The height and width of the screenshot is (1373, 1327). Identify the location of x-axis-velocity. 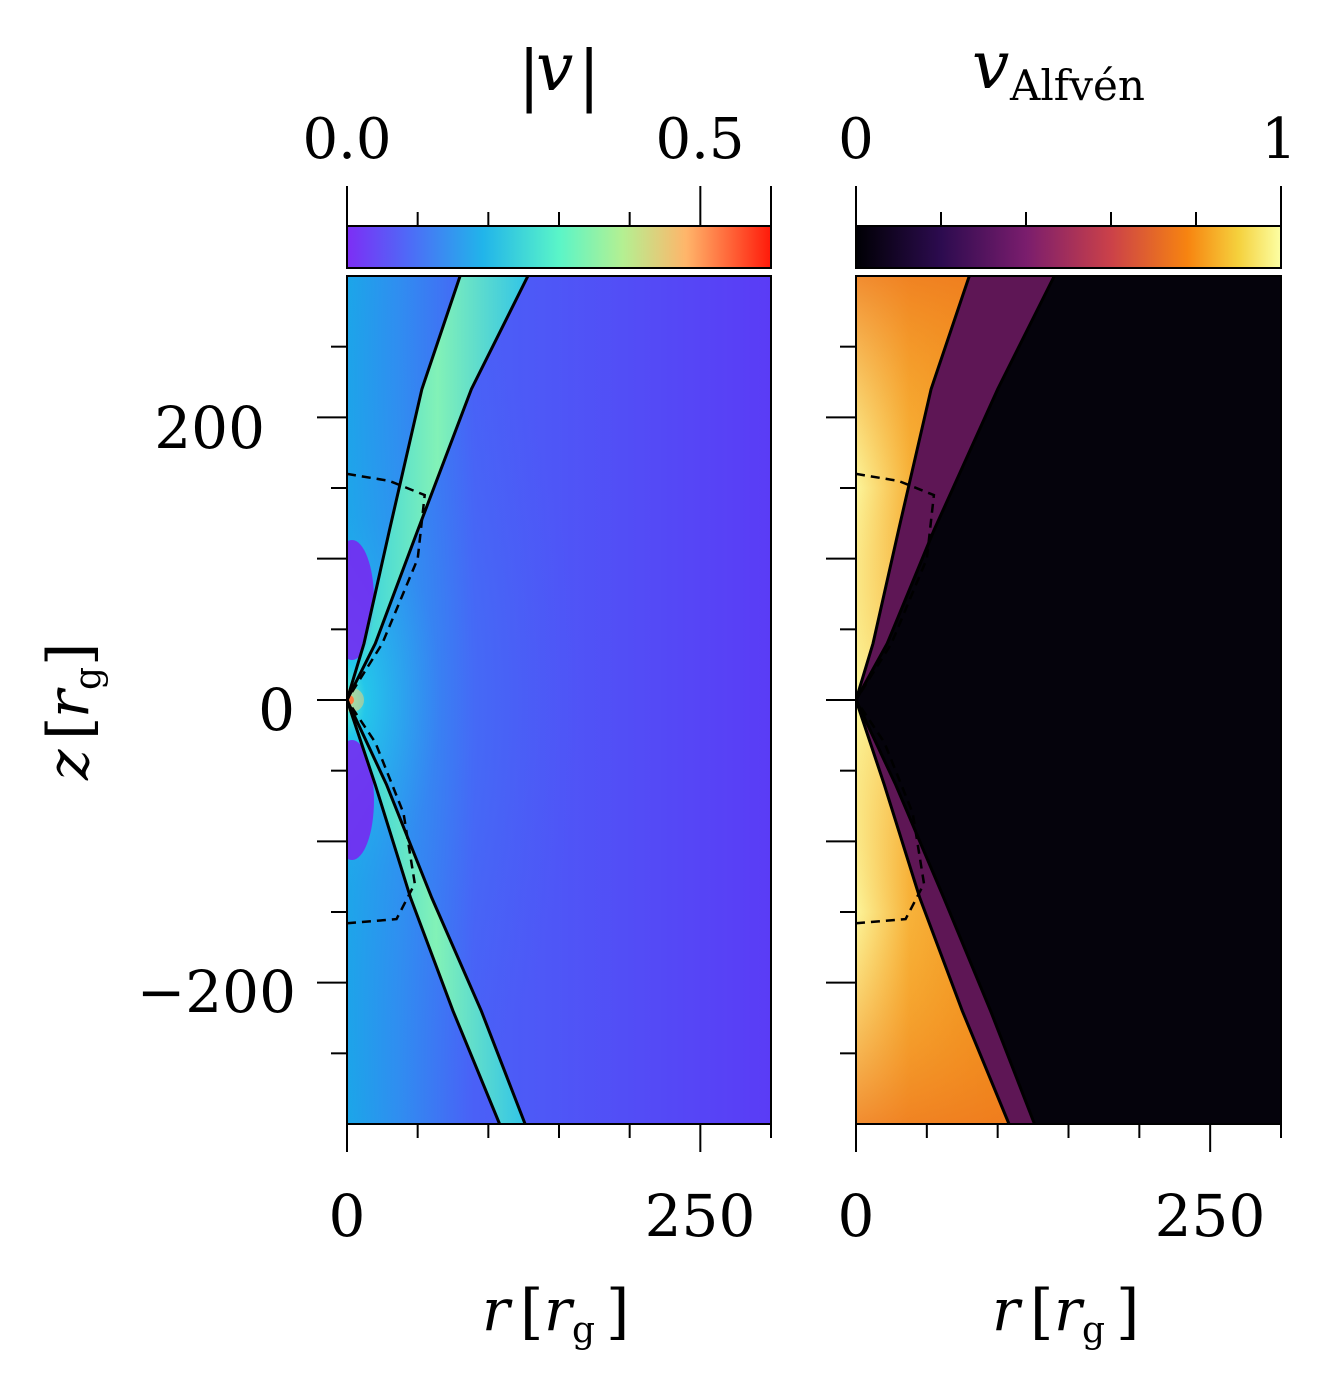
(559, 1138).